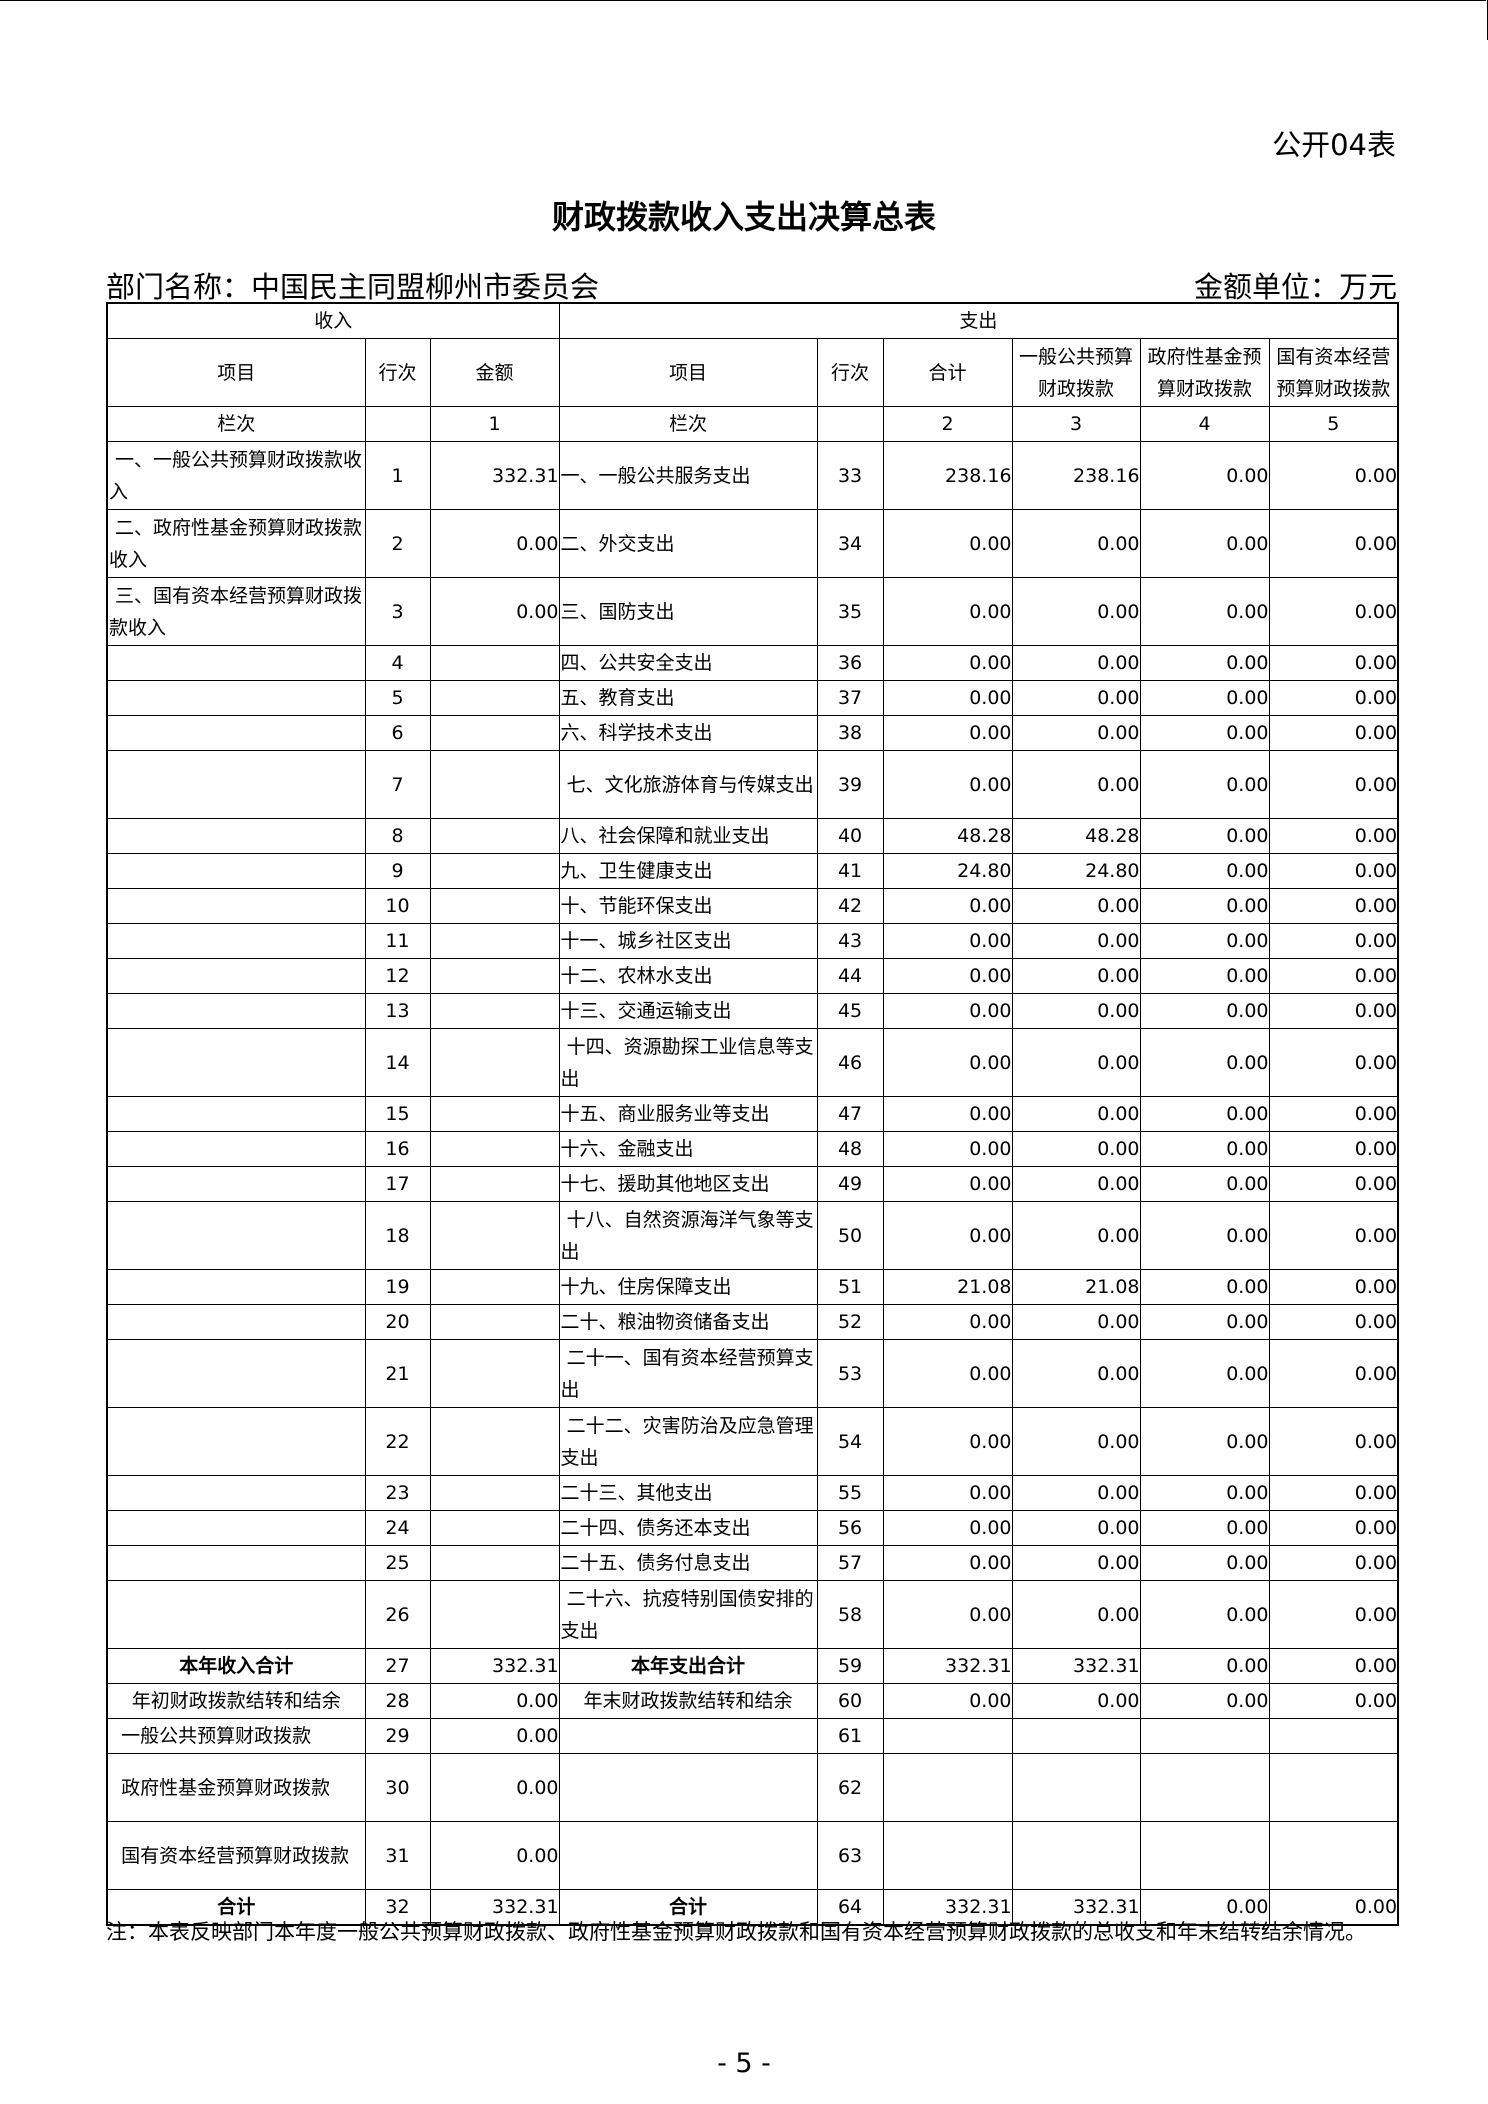 Image resolution: width=1488 pixels, height=2104 pixels. What do you see at coordinates (850, 1149) in the screenshot?
I see `expense-line-no: 48` at bounding box center [850, 1149].